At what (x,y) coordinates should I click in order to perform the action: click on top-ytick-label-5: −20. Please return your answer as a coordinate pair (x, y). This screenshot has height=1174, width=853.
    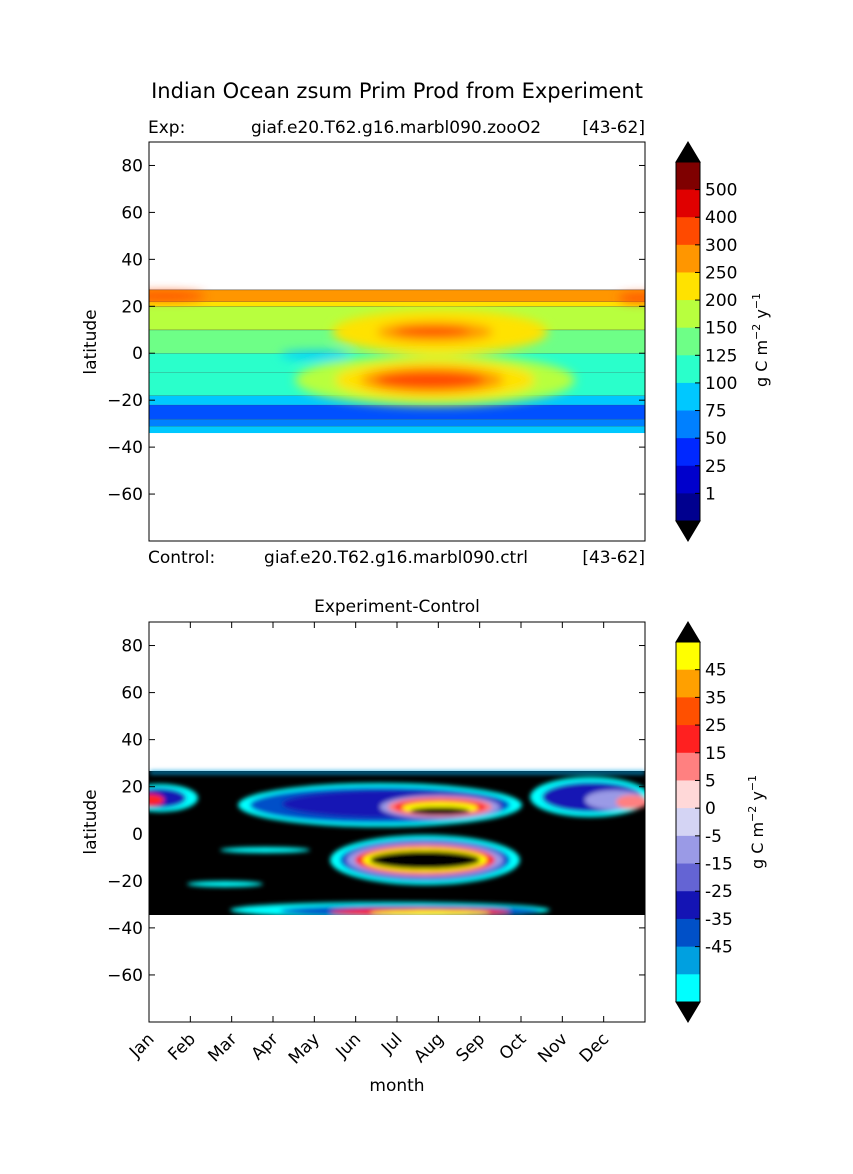
    Looking at the image, I should click on (125, 401).